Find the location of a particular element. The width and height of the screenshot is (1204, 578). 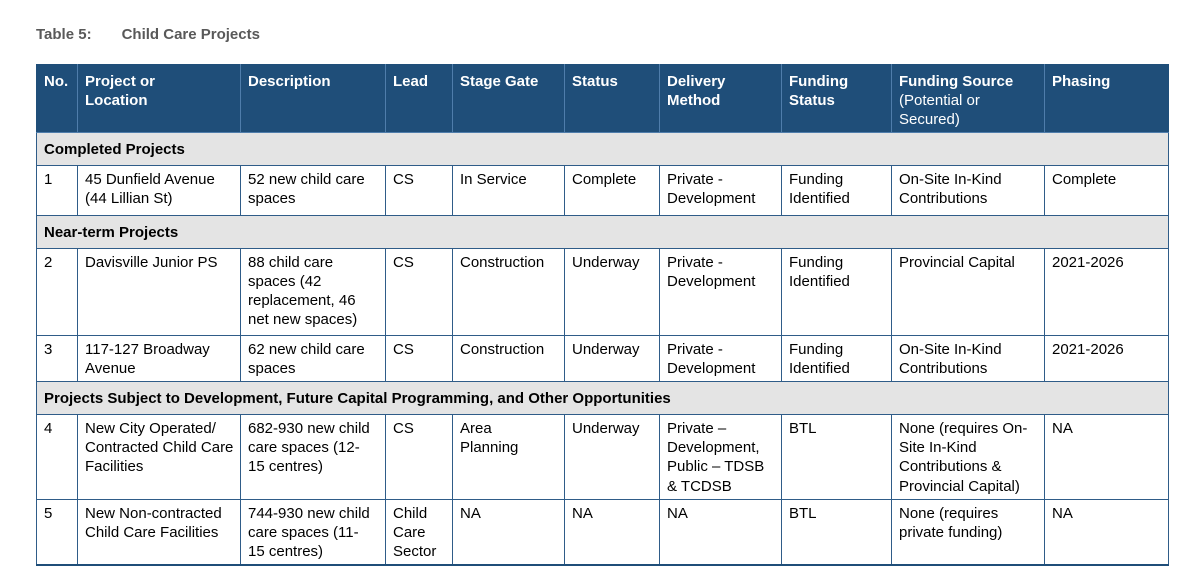

cell-funding-source: Provincial Capital is located at coordinates (968, 292).